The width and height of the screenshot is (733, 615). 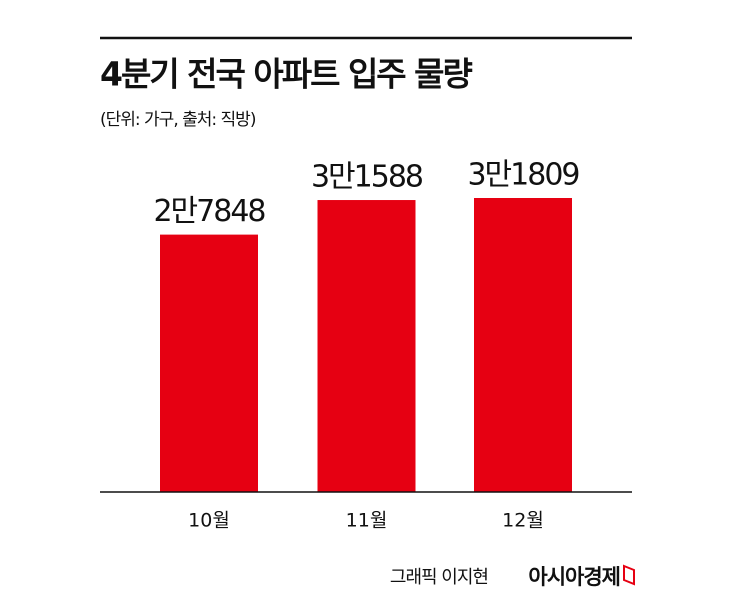 I want to click on brand: 아시아경제, so click(x=574, y=577).